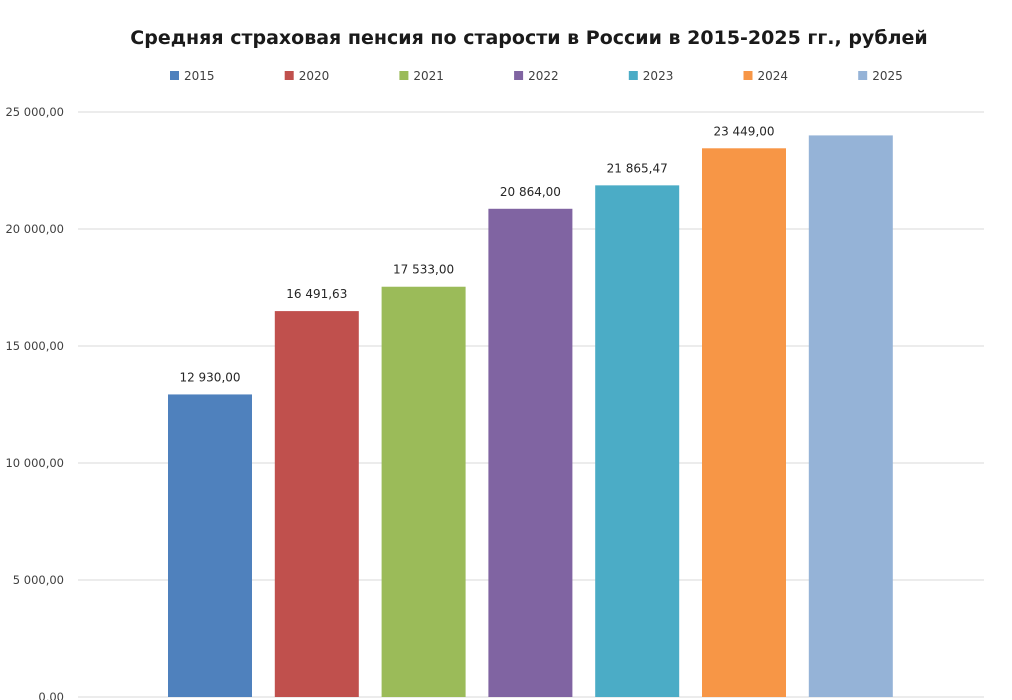 The image size is (1012, 700). Describe the element at coordinates (404, 75) in the screenshot. I see `legend-swatch-2021` at that location.